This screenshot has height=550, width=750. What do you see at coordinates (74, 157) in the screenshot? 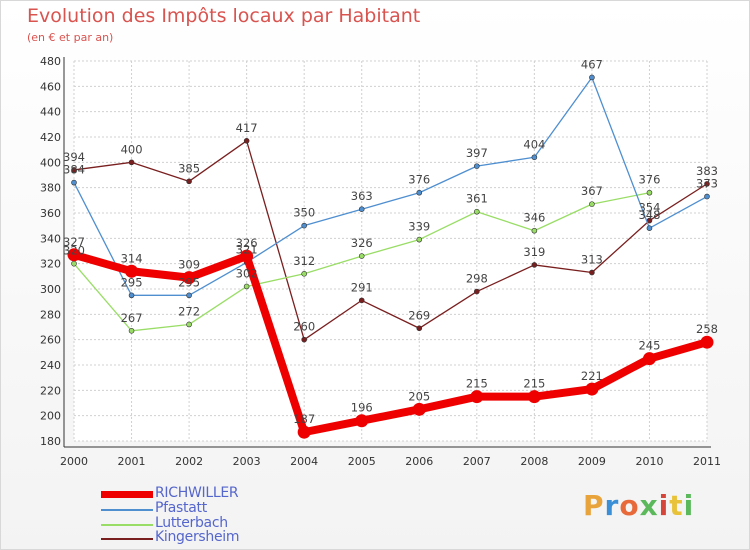
I see `data-label-kingersheim: 394` at bounding box center [74, 157].